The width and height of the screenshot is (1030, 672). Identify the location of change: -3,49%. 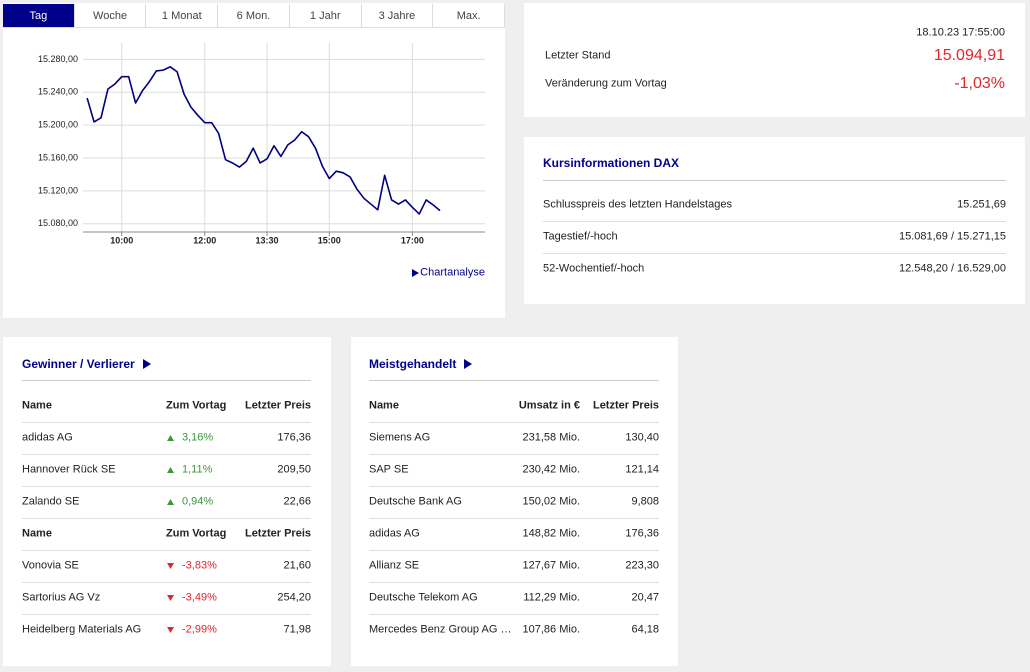
(199, 597).